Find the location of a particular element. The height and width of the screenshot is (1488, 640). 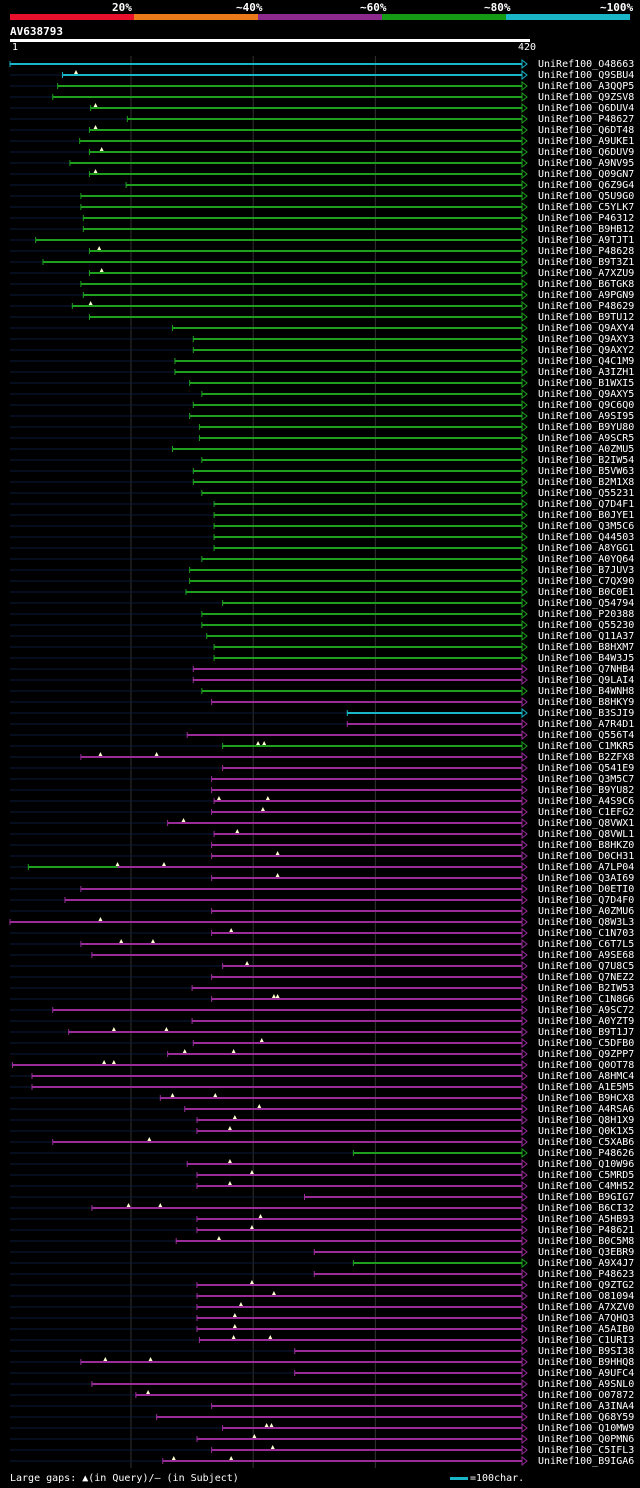

hit-label: UniRef100_A9SNL0 is located at coordinates (586, 1384).